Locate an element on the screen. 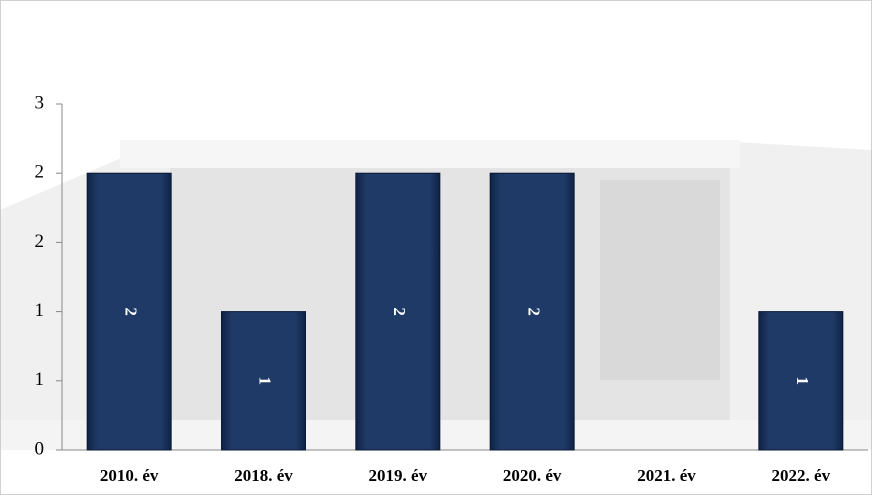 This screenshot has height=495, width=872. x-tick-label: 2022. év is located at coordinates (801, 475).